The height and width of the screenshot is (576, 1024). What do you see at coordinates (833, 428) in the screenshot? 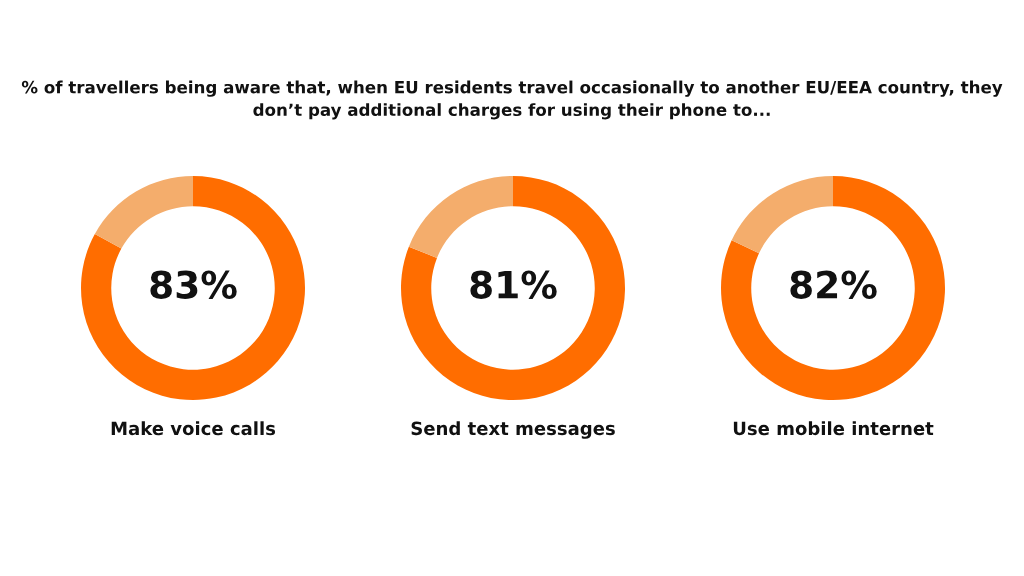
I see `text: Use mobile internet` at bounding box center [833, 428].